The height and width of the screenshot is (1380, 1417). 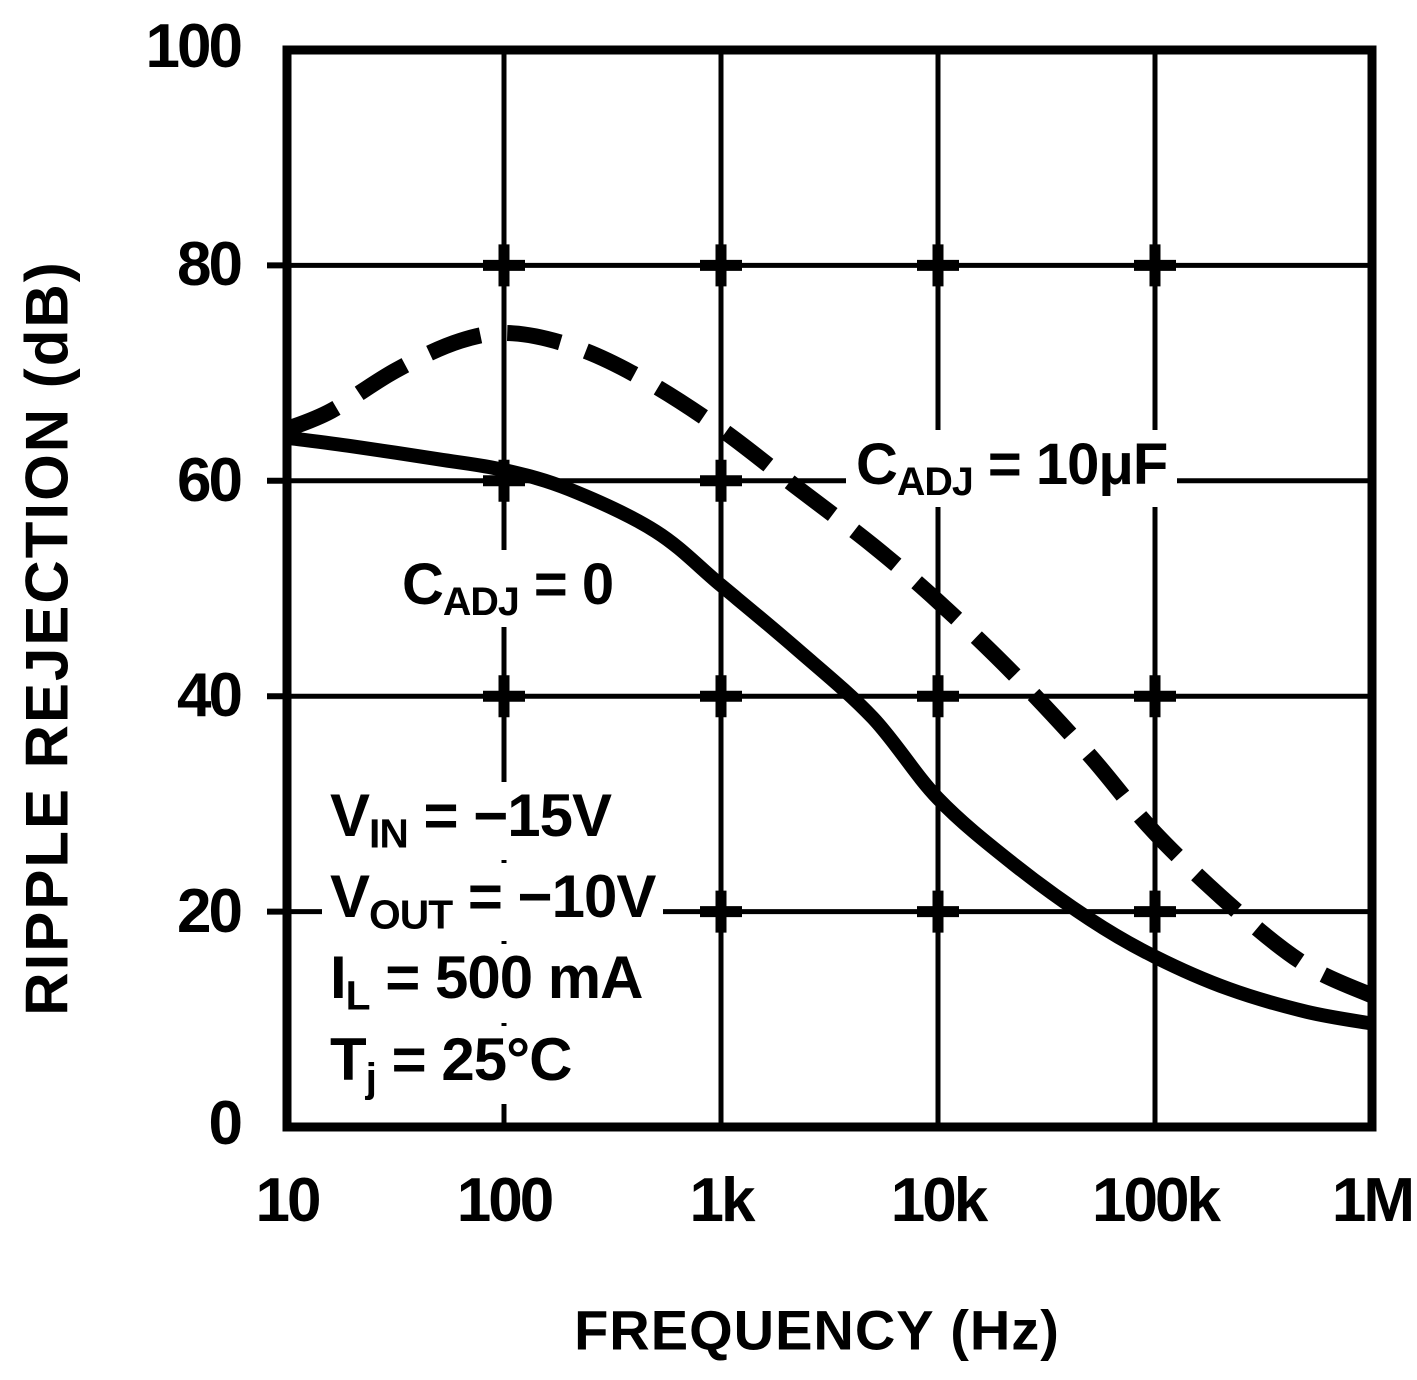 I want to click on condition-text: = 500 mA, so click(x=506, y=978).